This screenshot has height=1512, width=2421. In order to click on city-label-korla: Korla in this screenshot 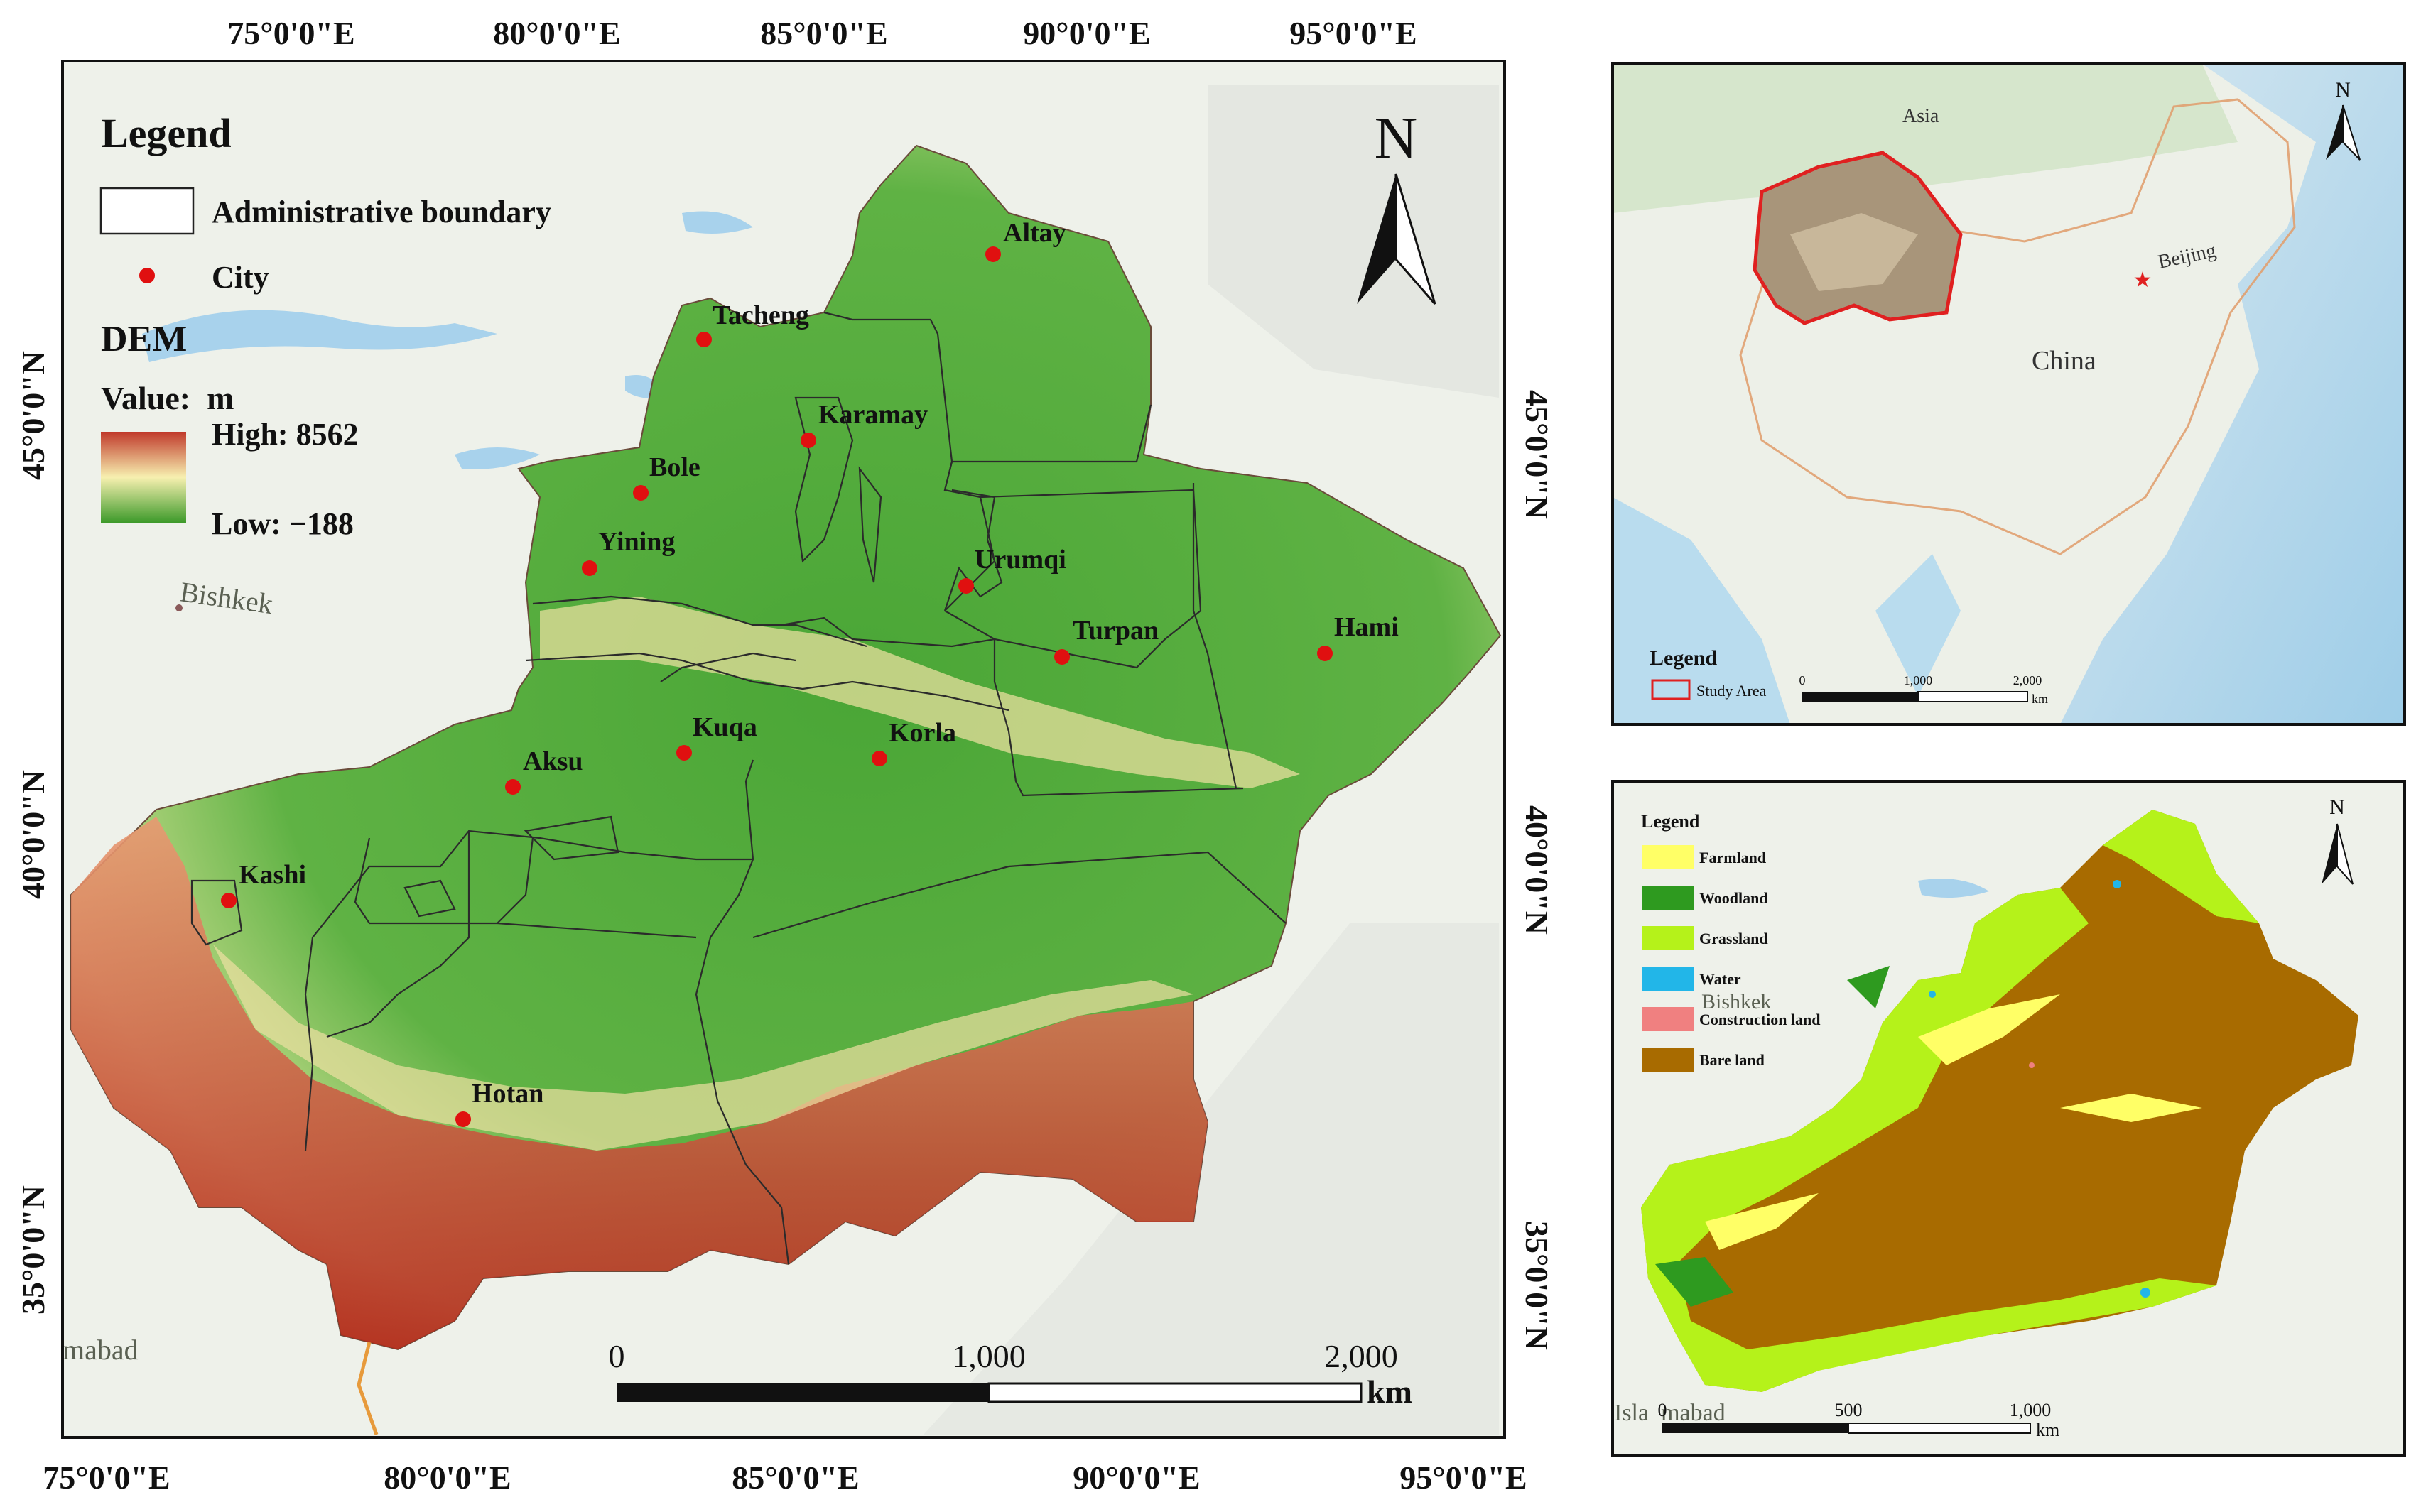, I will do `click(922, 733)`.